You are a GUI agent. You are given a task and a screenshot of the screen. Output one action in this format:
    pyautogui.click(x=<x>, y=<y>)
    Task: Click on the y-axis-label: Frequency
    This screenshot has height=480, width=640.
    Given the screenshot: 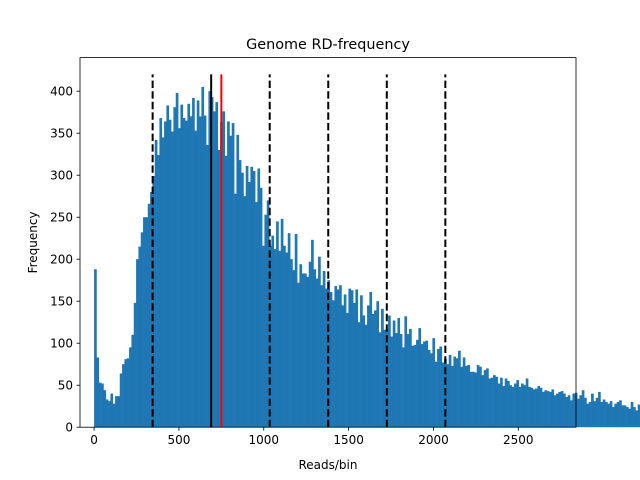 What is the action you would take?
    pyautogui.click(x=33, y=242)
    